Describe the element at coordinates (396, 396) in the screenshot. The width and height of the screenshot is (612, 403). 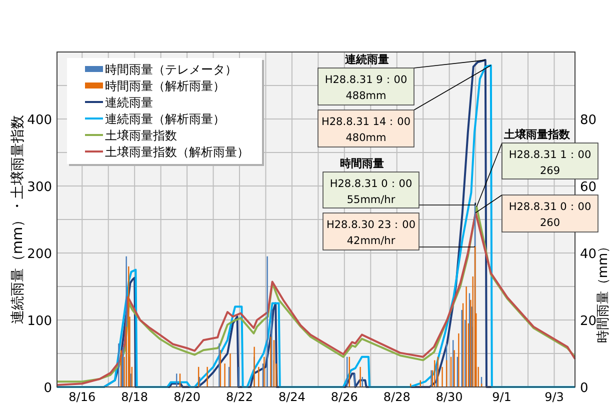
I see `x-tick-label: 8/28` at that location.